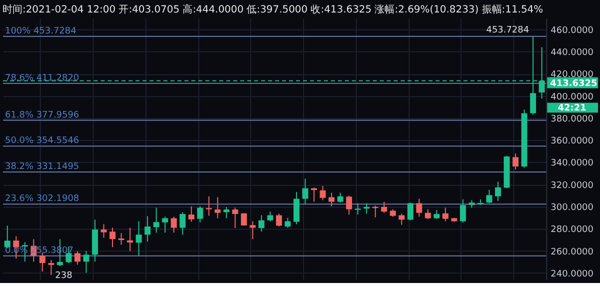 Image resolution: width=600 pixels, height=287 pixels. What do you see at coordinates (572, 141) in the screenshot?
I see `y-tick-label: 360.0000` at bounding box center [572, 141].